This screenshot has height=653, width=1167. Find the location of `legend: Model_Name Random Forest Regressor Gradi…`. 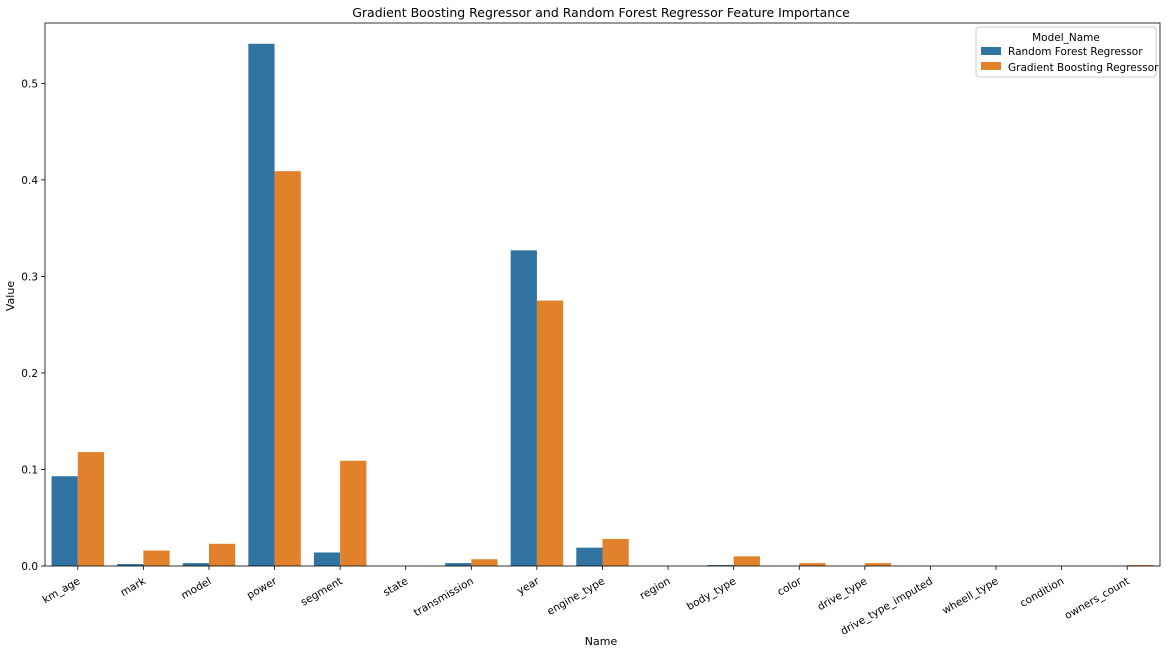

legend: Model_Name Random Forest Regressor Gradi… is located at coordinates (1067, 52).